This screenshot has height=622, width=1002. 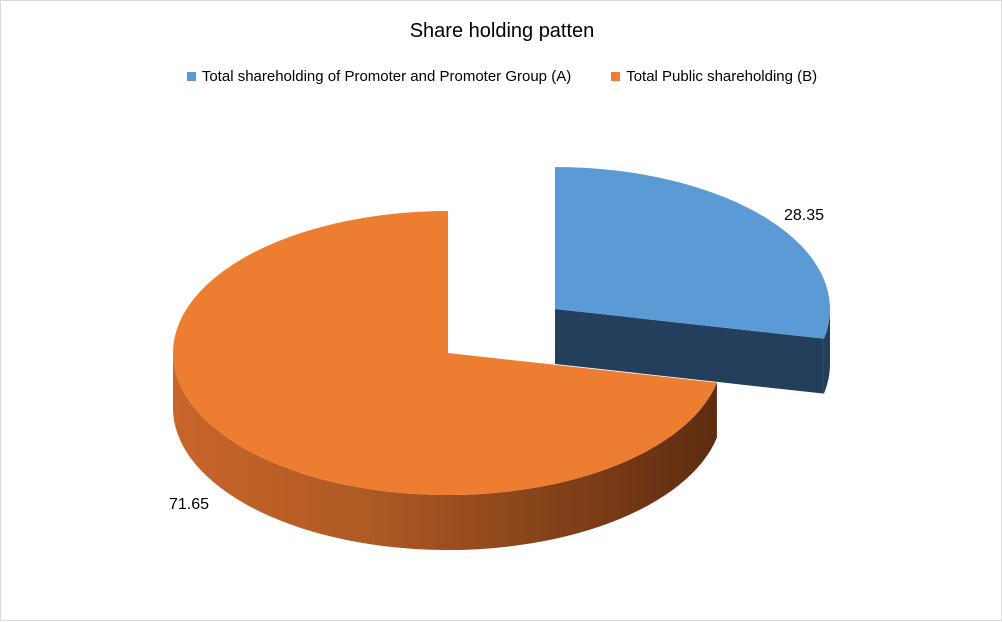 What do you see at coordinates (689, 351) in the screenshot?
I see `slice-cut-promoter` at bounding box center [689, 351].